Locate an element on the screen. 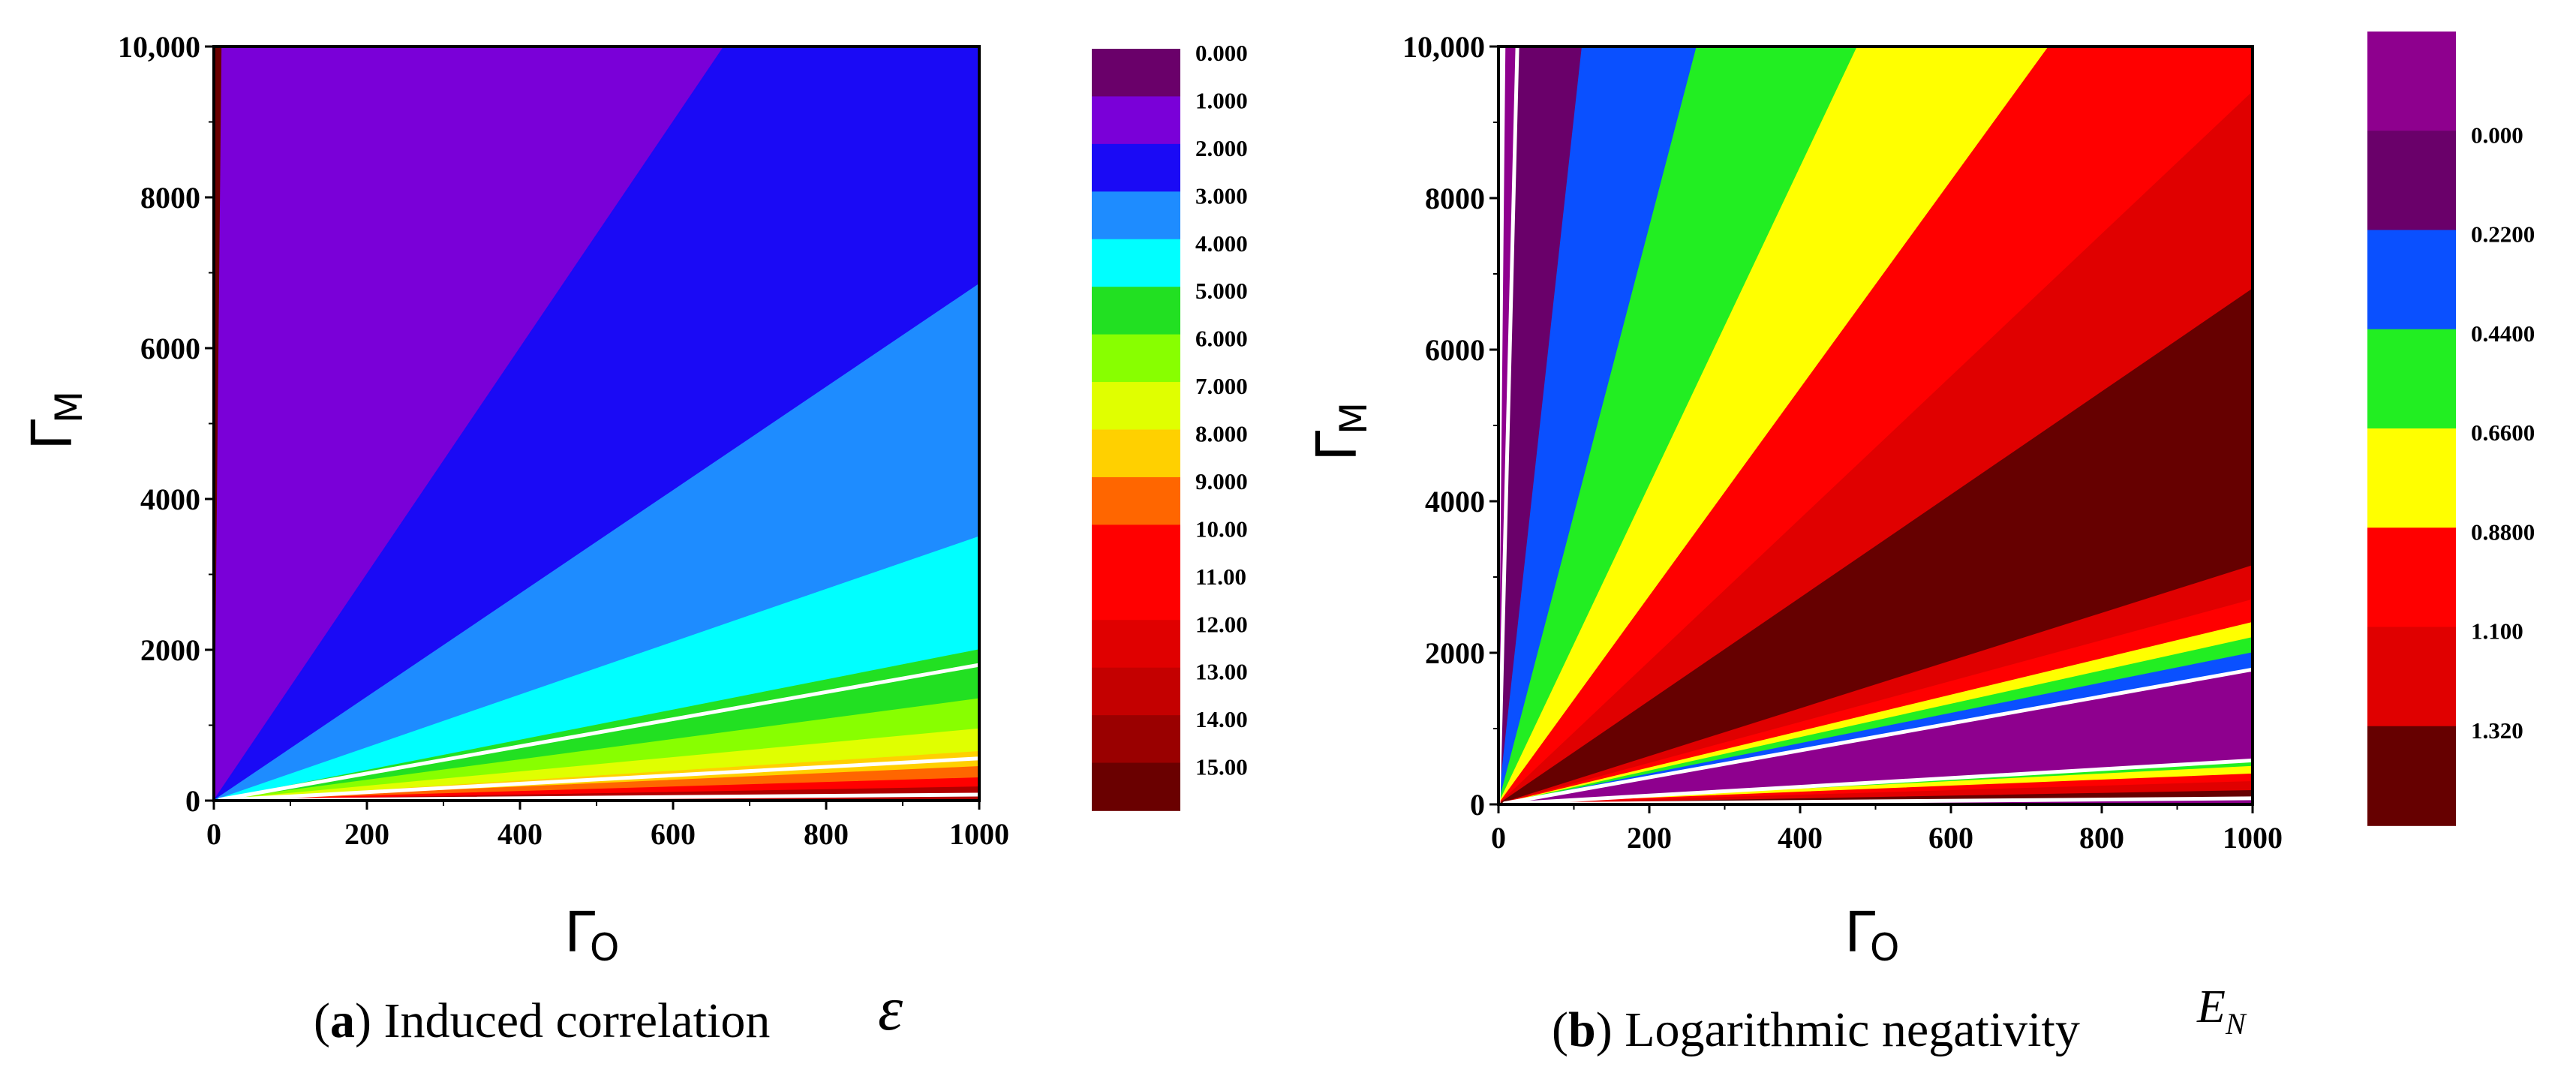 Image resolution: width=2576 pixels, height=1082 pixels. panel-a-x-tick-label-5: 1000 is located at coordinates (979, 834).